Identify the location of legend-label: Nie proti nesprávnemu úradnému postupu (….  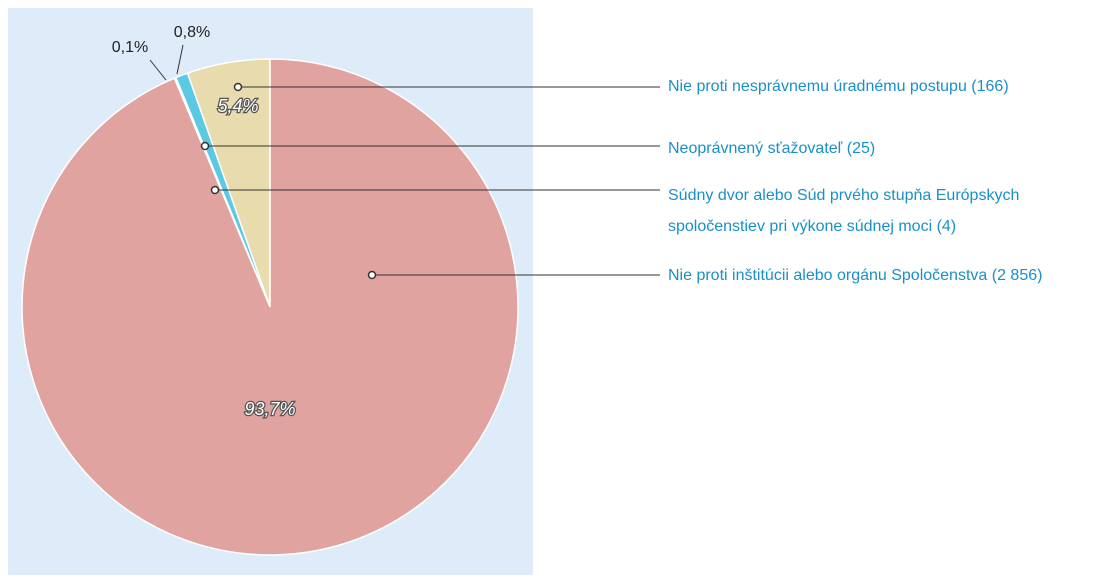
(838, 86).